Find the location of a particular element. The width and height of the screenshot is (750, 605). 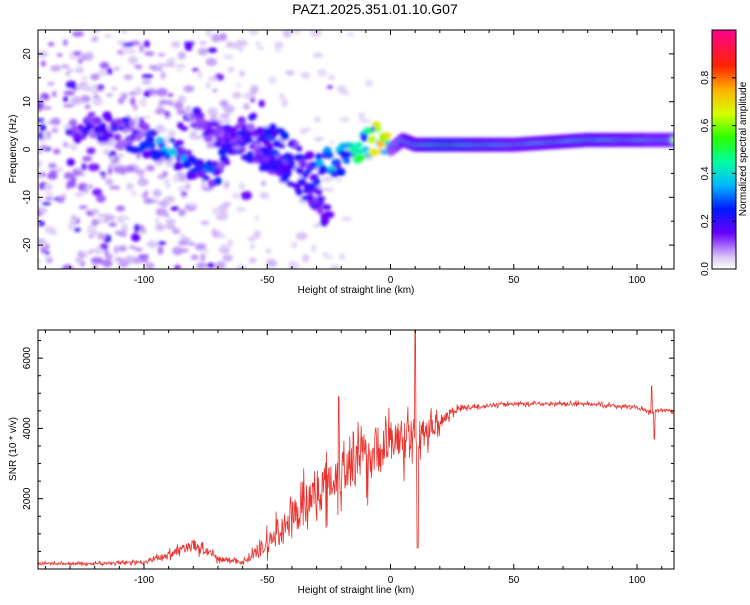

colorbar-tick-label: 0.0 is located at coordinates (705, 269).